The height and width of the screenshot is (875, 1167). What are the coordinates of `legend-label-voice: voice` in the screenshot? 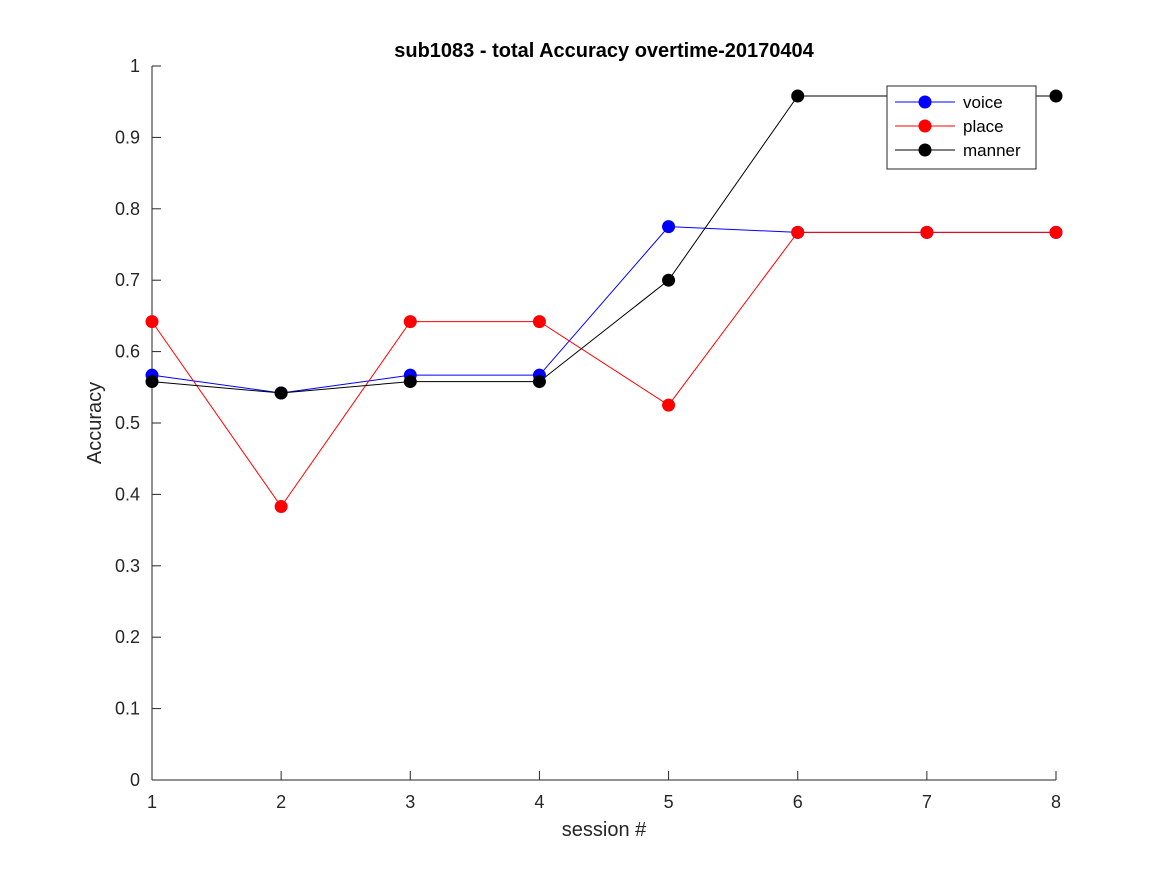 It's located at (983, 102).